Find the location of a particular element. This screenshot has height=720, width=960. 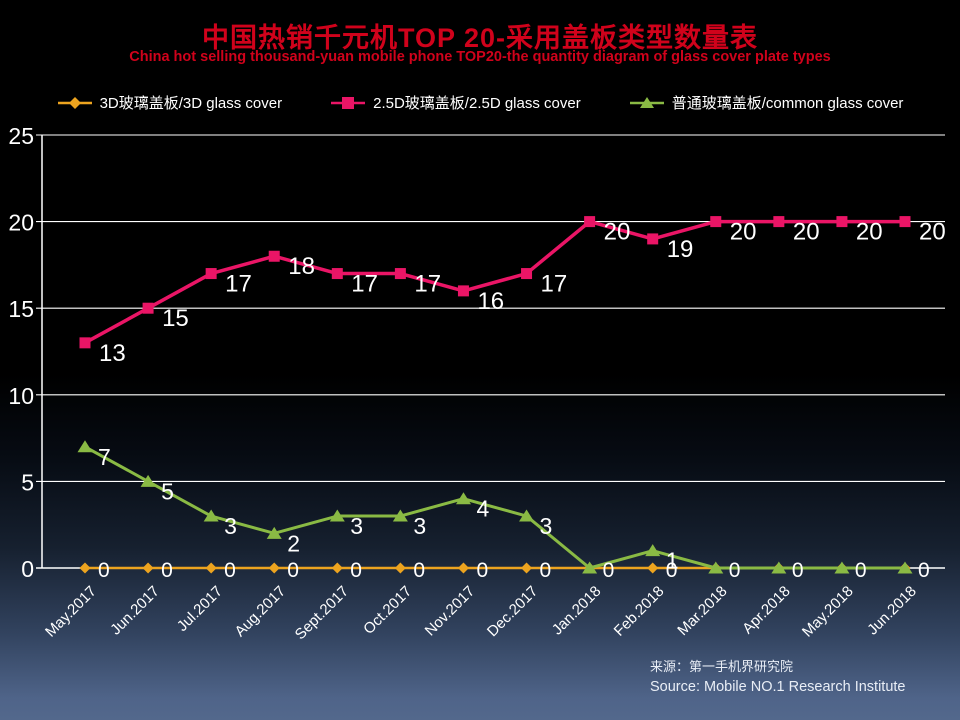

legend-label-common-glass: 普通玻璃盖板/common glass cover is located at coordinates (787, 103).